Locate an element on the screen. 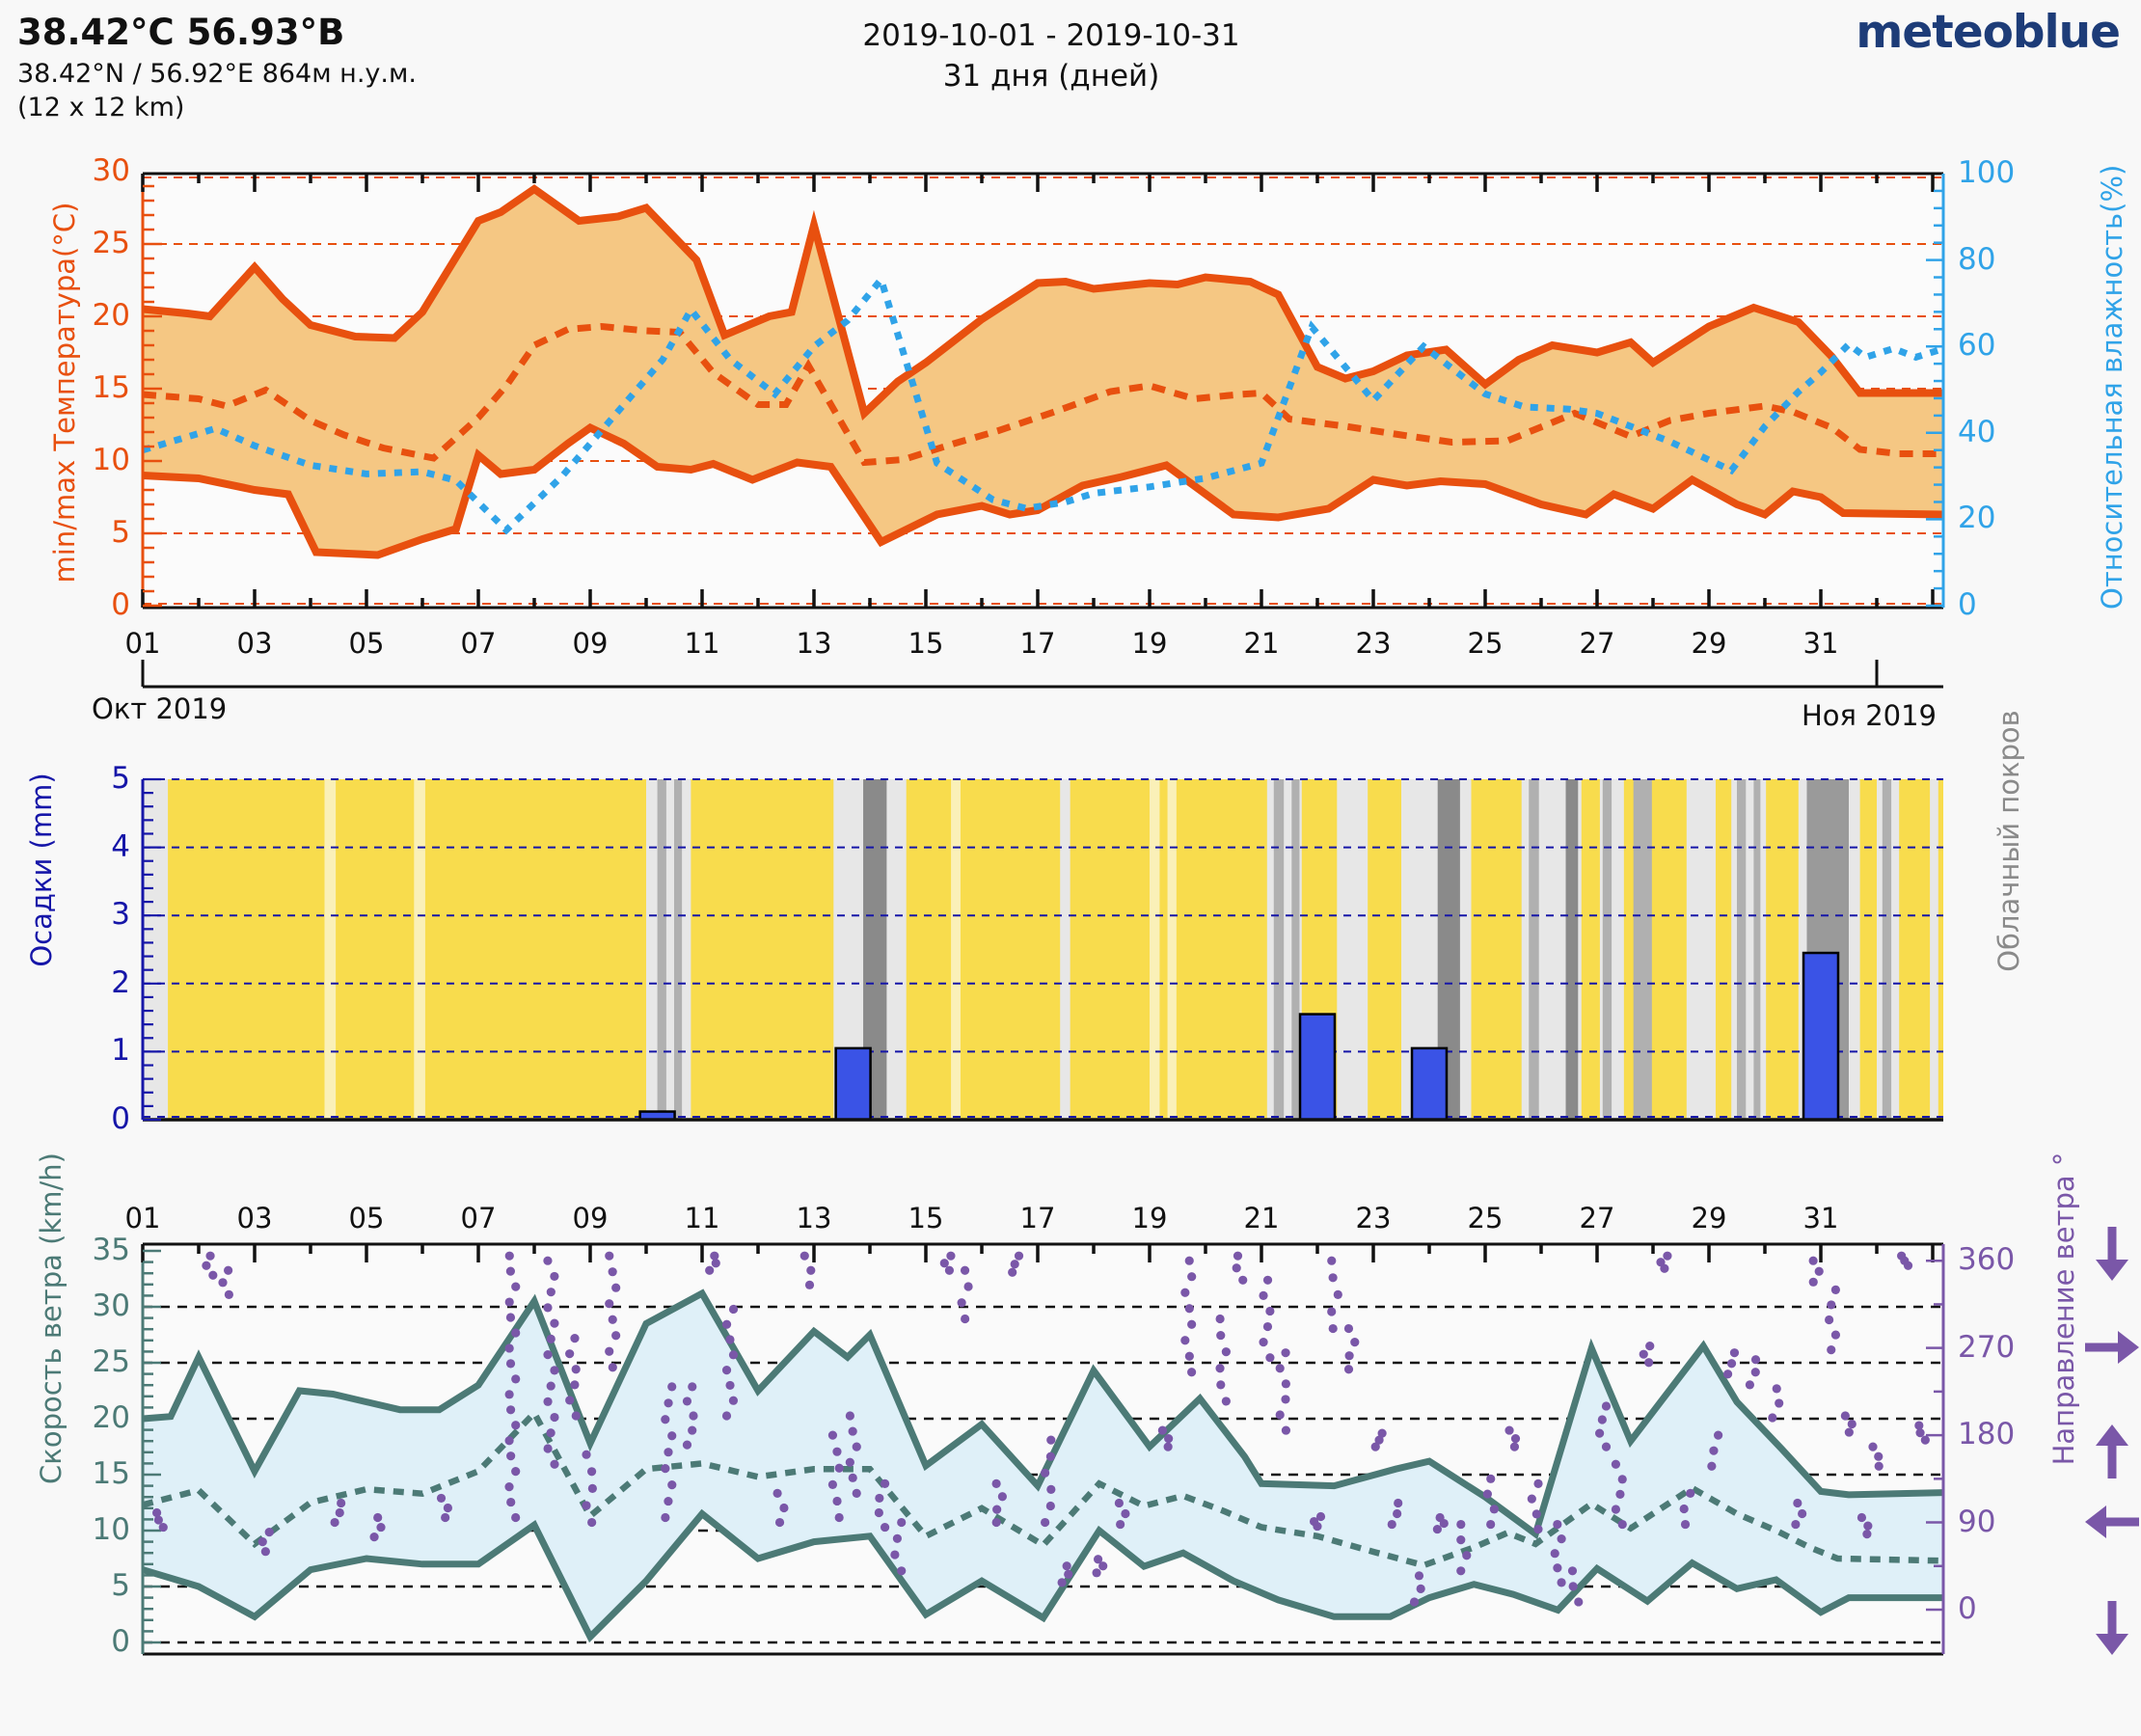 This screenshot has width=2141, height=1736. temp-tick-25: 25 is located at coordinates (111, 243).